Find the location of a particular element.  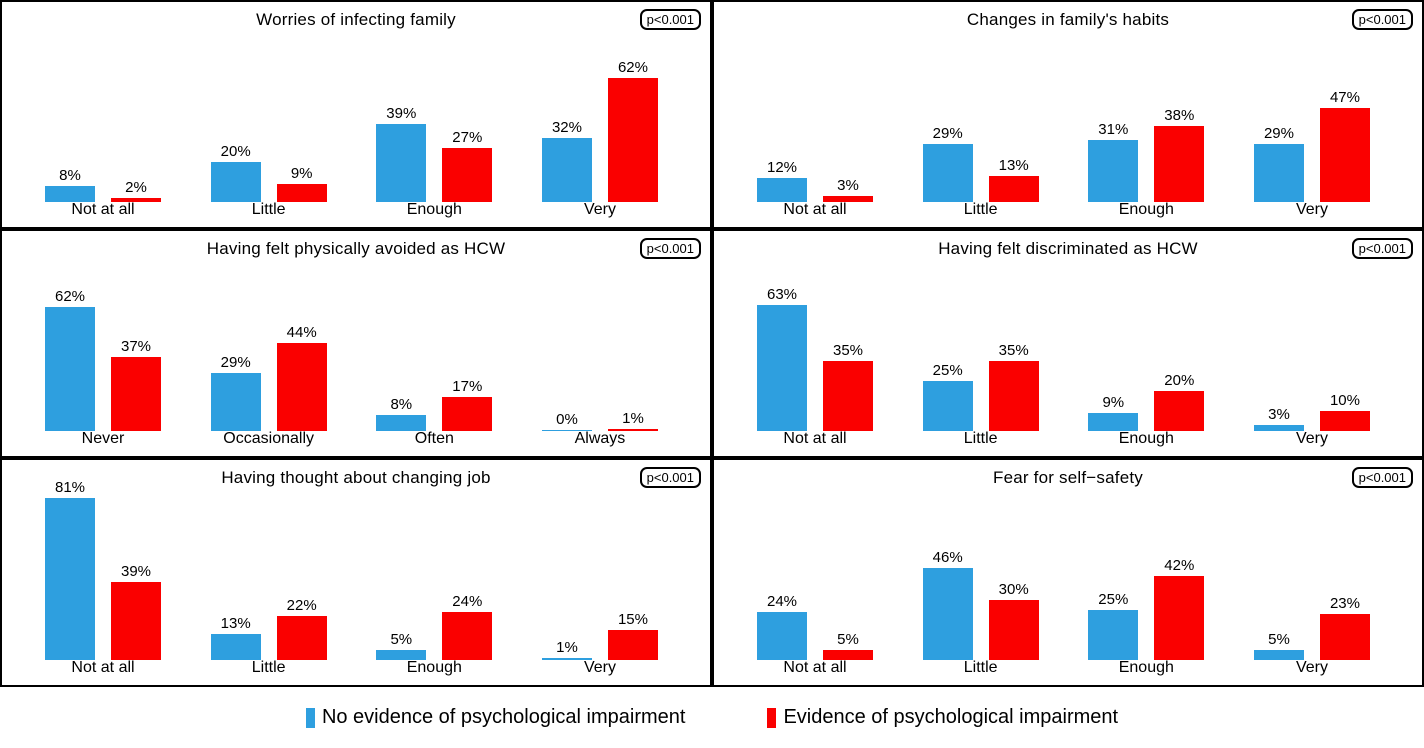

panel-title: Having thought about changing job is located at coordinates (356, 477).